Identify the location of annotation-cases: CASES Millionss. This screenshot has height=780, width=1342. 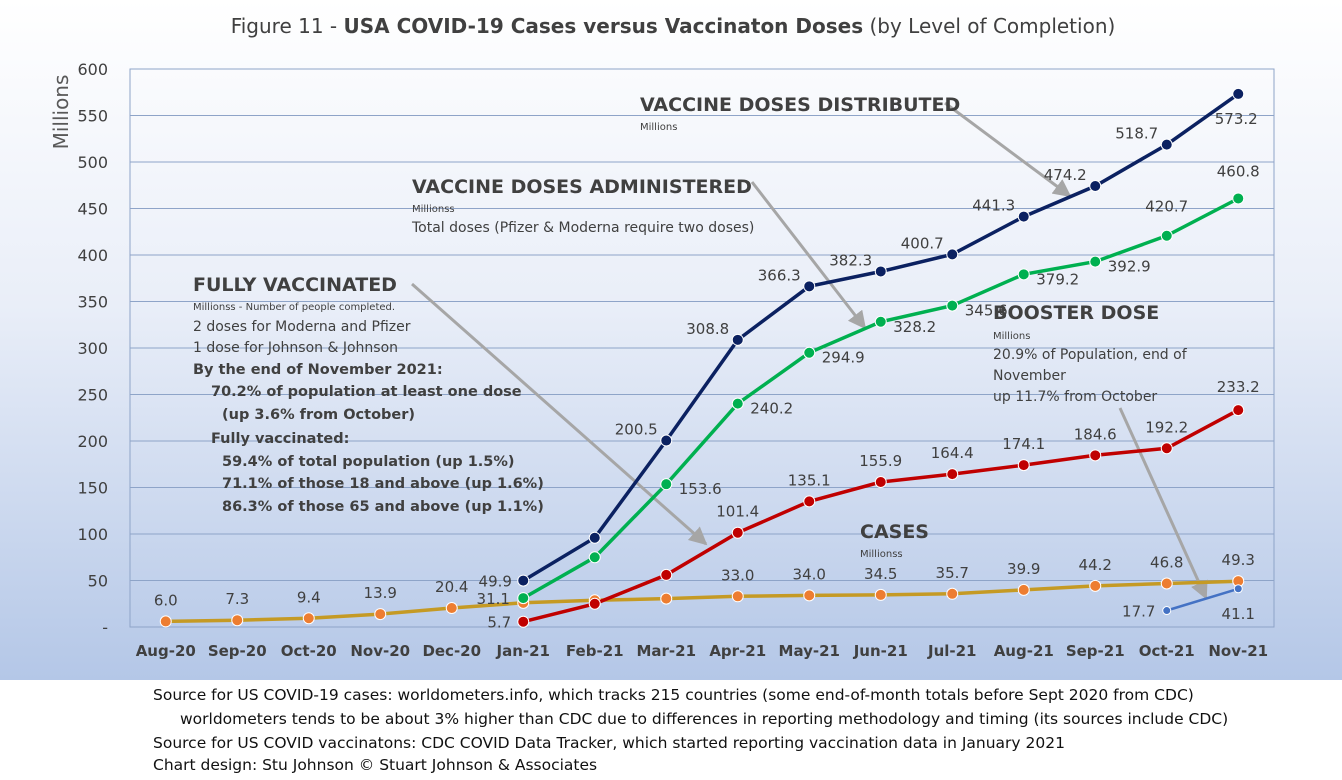
(894, 540).